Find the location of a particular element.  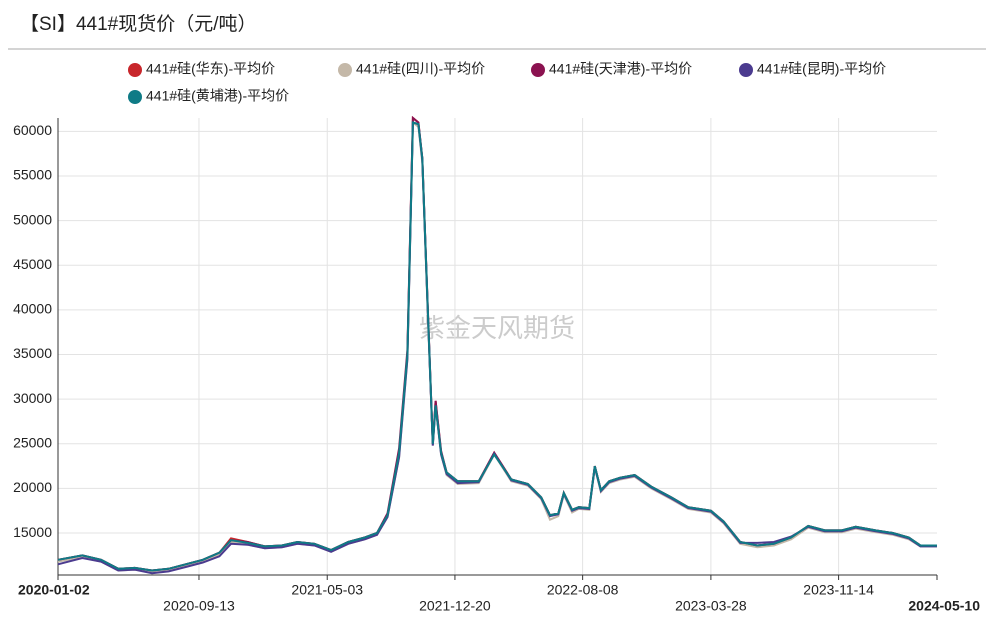

y-tick-label: 30000 is located at coordinates (32, 398).